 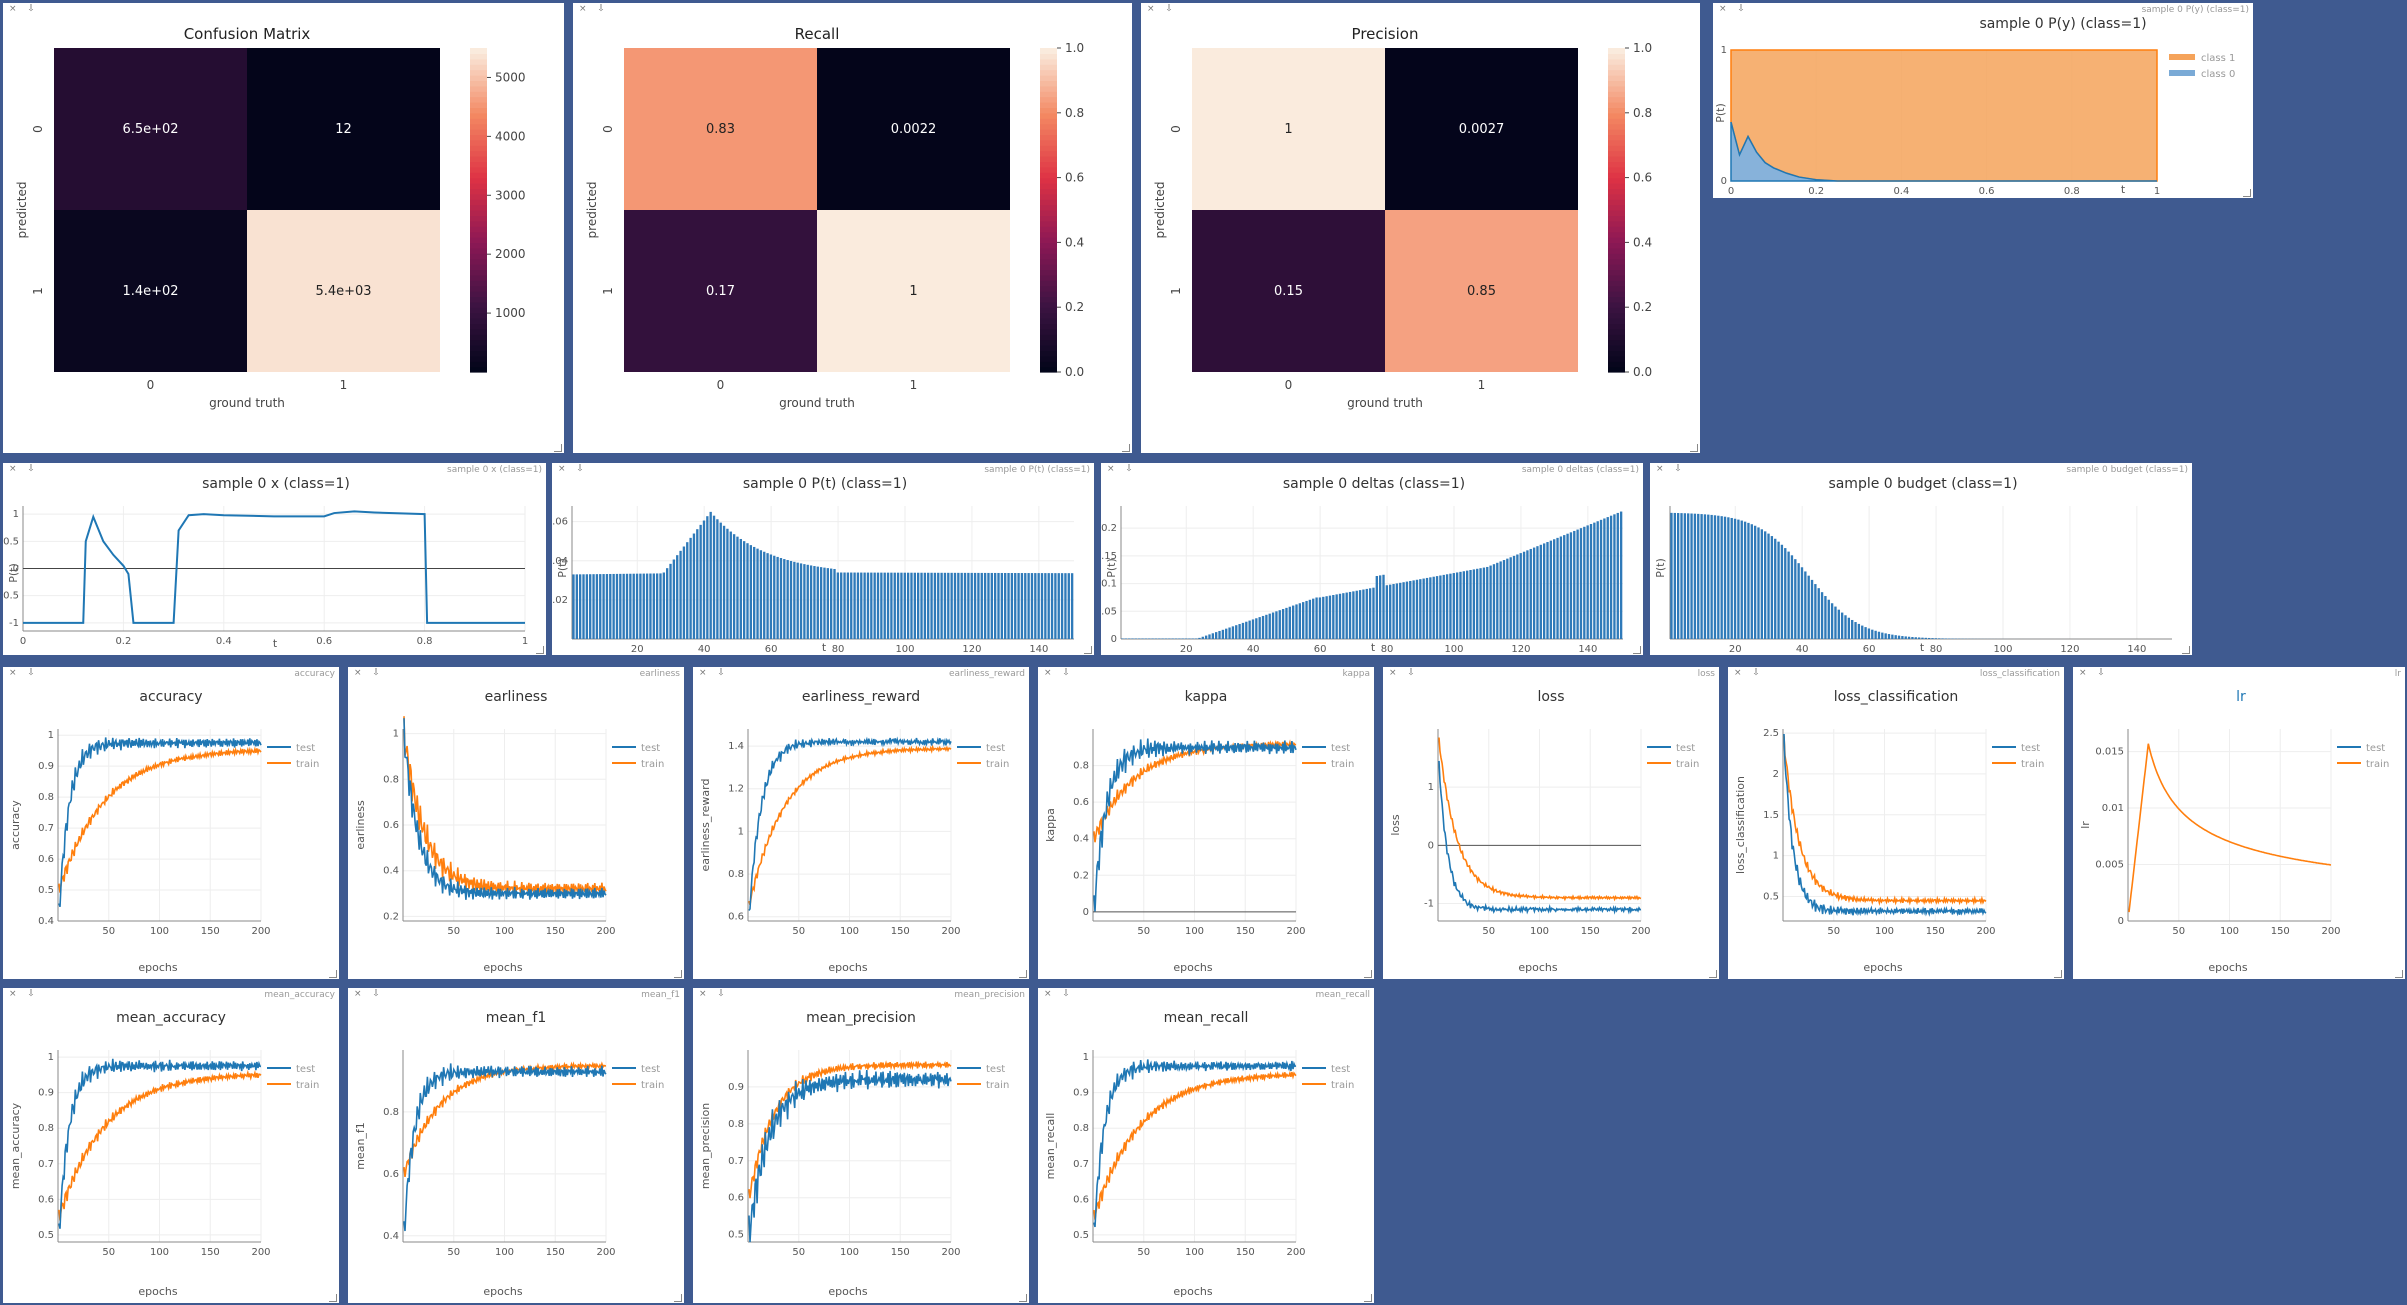 I want to click on colorbar-tick-label: 0.8, so click(x=1074, y=113).